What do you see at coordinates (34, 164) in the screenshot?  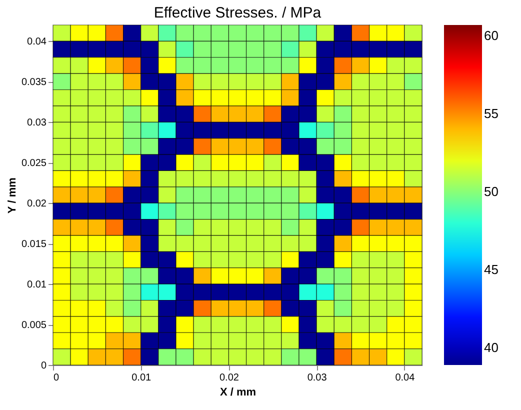 I see `y-tick-label: 0.025` at bounding box center [34, 164].